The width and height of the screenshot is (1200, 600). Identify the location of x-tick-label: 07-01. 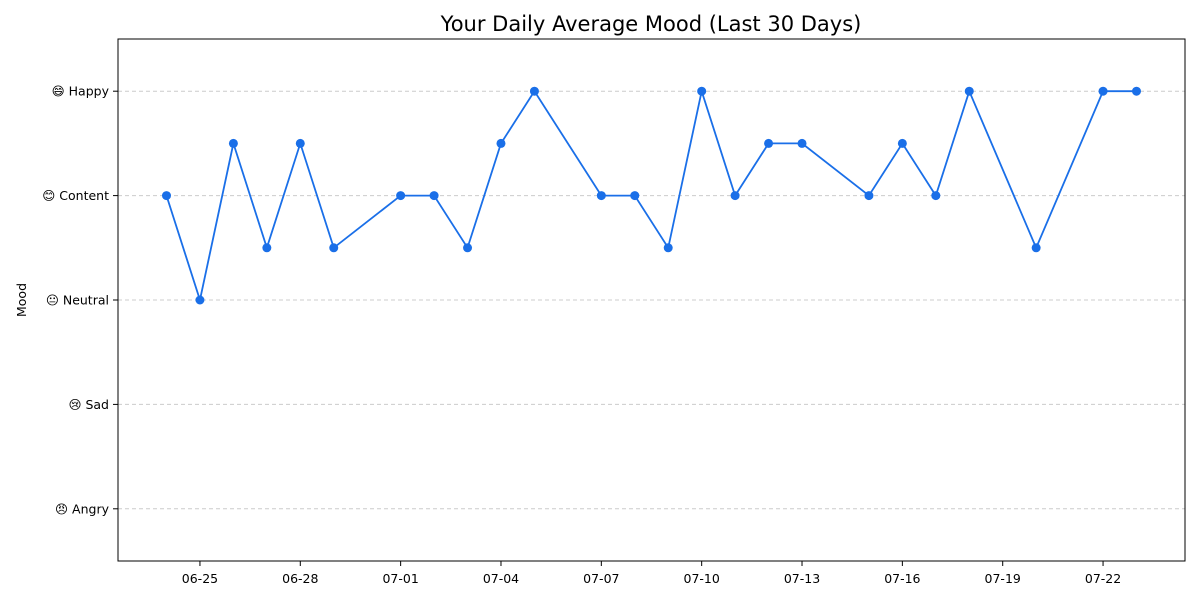
(400, 578).